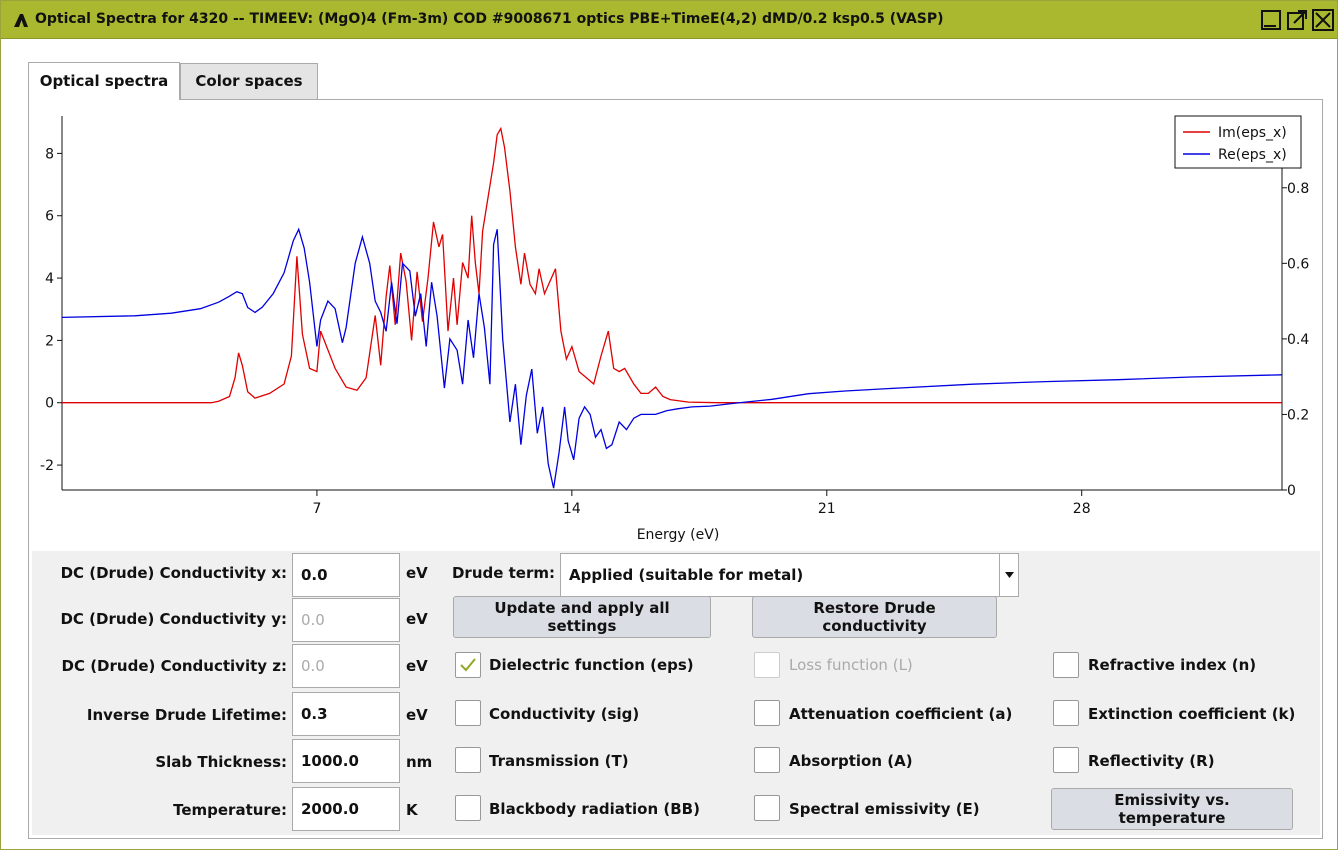 The image size is (1338, 850). What do you see at coordinates (559, 761) in the screenshot?
I see `label-transmission: Transmission (T)` at bounding box center [559, 761].